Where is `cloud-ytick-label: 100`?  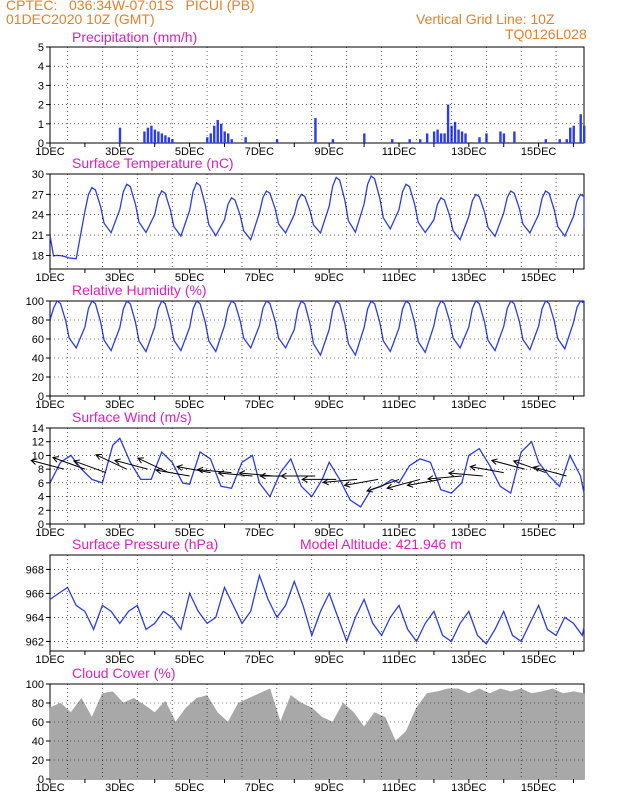
cloud-ytick-label: 100 is located at coordinates (35, 685).